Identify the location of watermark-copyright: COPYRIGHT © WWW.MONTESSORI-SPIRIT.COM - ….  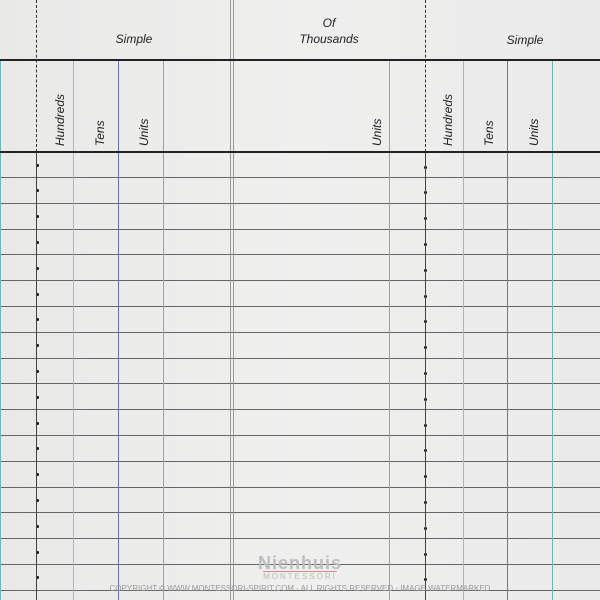
(300, 588).